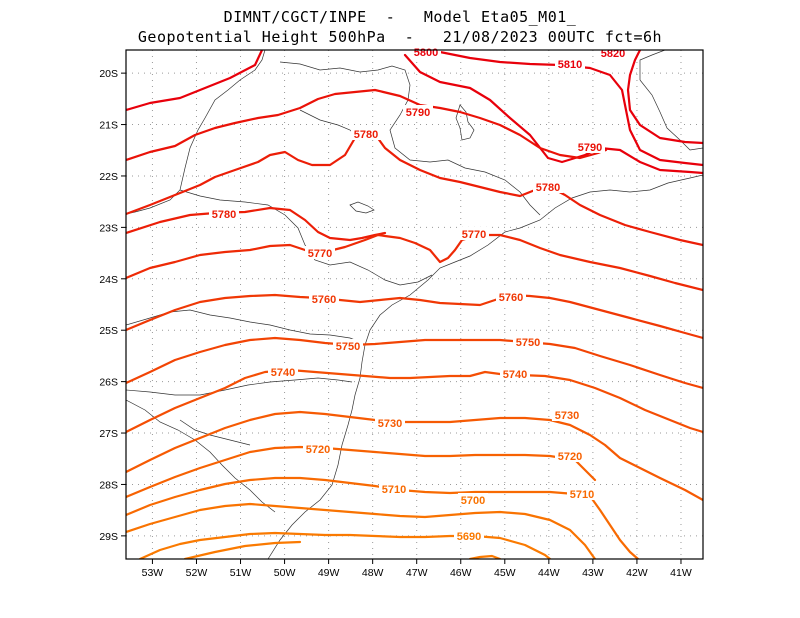 This screenshot has height=618, width=800. Describe the element at coordinates (153, 573) in the screenshot. I see `lon-tick-label: 53W` at that location.